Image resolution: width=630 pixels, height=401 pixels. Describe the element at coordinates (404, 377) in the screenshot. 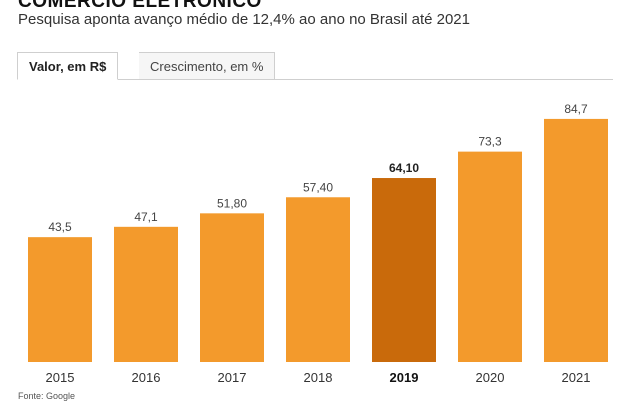

I see `x-tick-2019: 2019` at that location.